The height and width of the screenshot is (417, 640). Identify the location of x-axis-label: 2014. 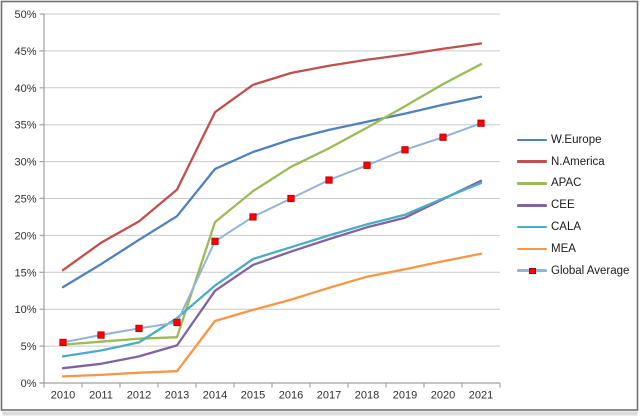
(215, 396).